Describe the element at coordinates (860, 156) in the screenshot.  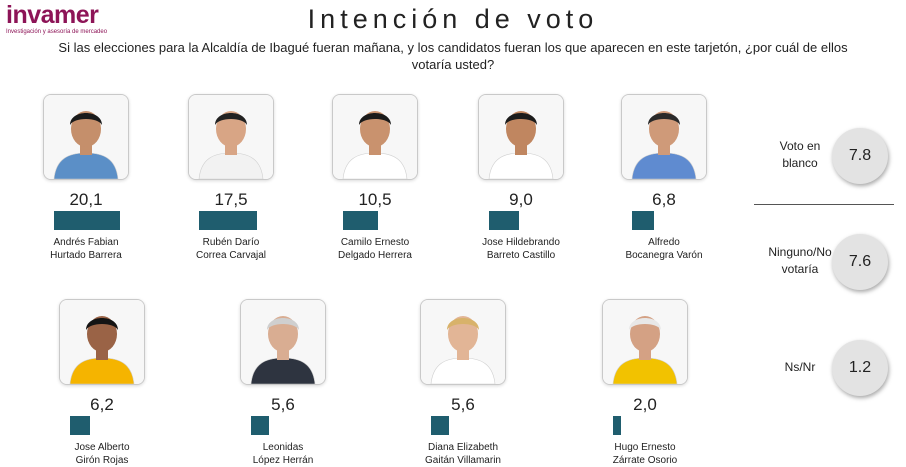
I see `other-response-value: 7.8` at that location.